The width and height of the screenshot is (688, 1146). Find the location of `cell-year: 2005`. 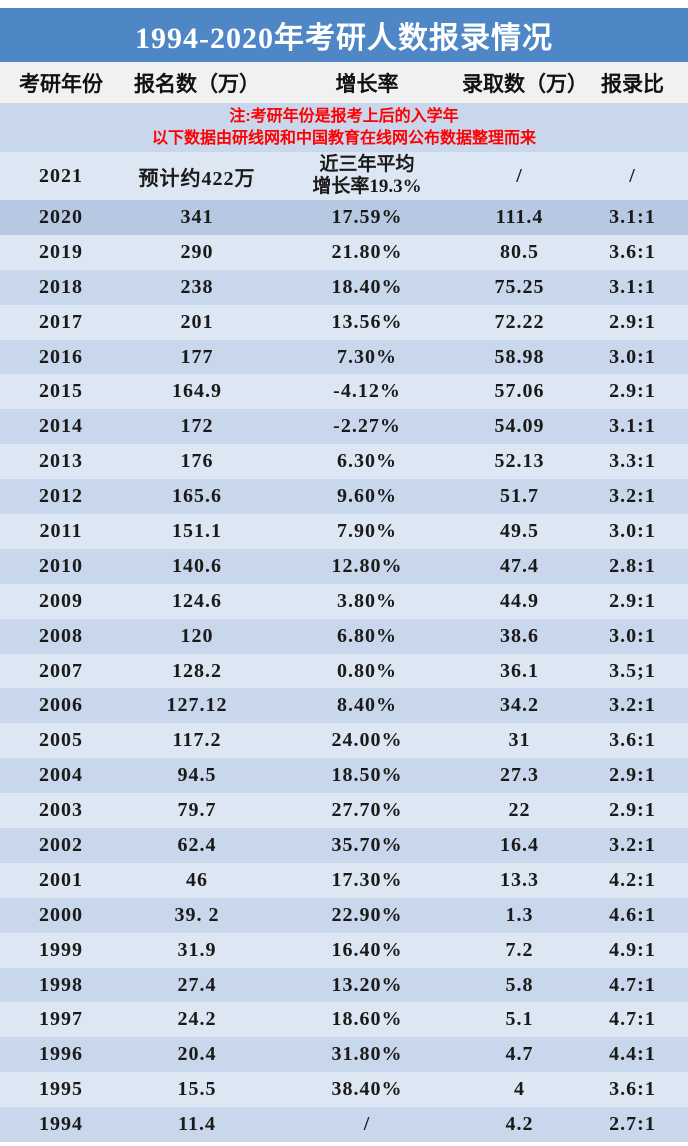

cell-year: 2005 is located at coordinates (61, 740).